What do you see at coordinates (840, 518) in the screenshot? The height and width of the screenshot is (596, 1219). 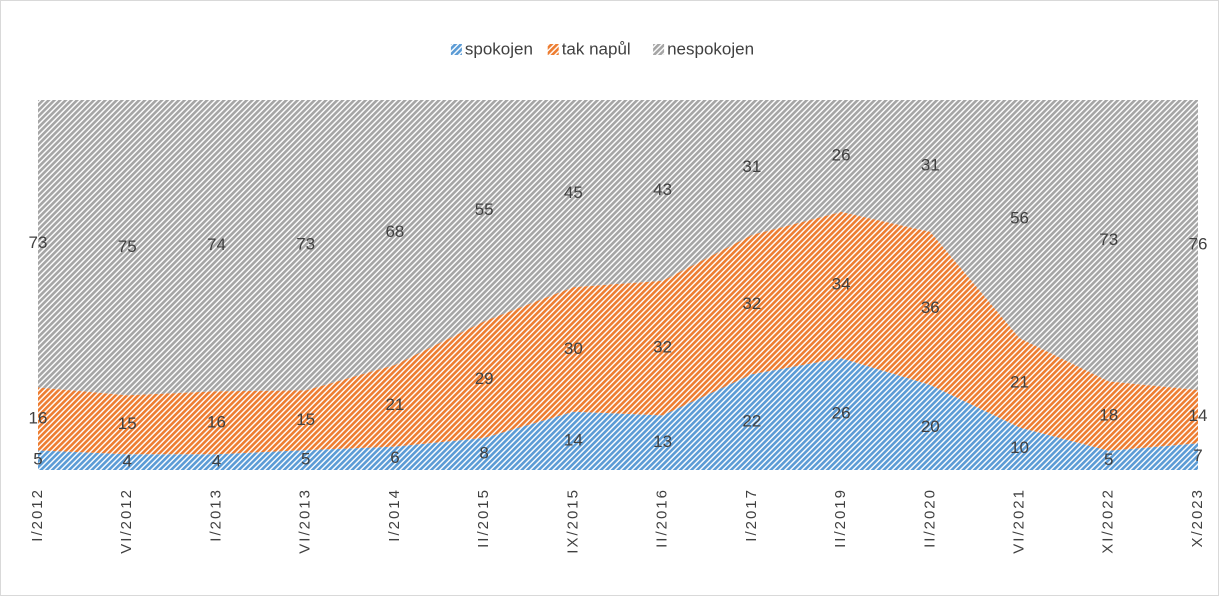 I see `x-tick-label: II/2019` at bounding box center [840, 518].